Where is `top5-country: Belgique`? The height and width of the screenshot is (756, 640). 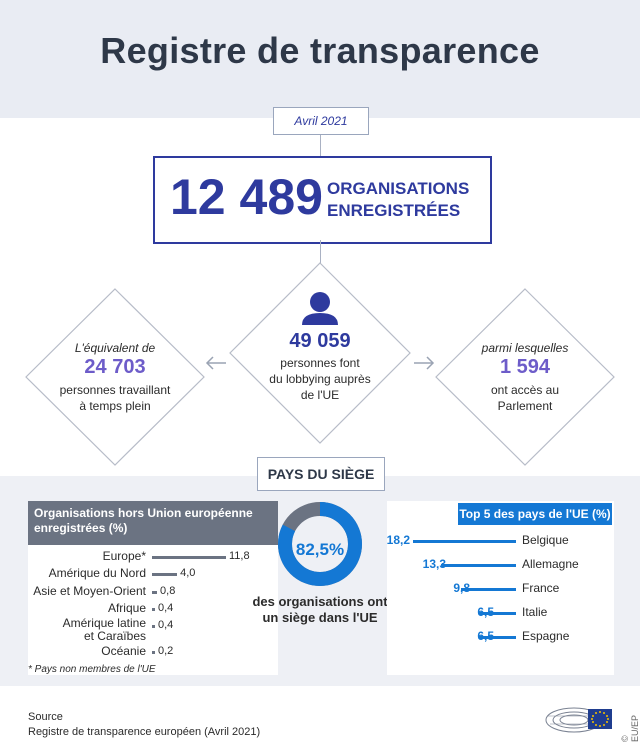 top5-country: Belgique is located at coordinates (545, 540).